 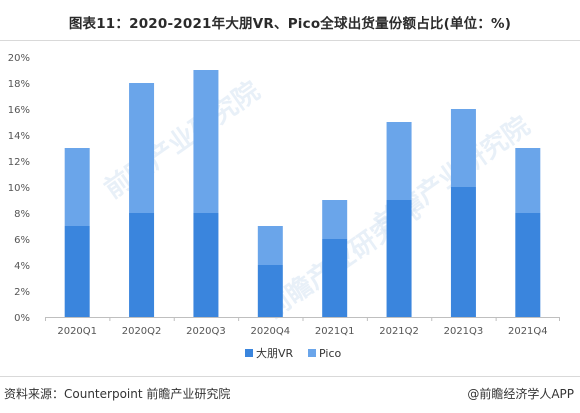 What do you see at coordinates (399, 331) in the screenshot?
I see `x-tick-label: 2021Q2` at bounding box center [399, 331].